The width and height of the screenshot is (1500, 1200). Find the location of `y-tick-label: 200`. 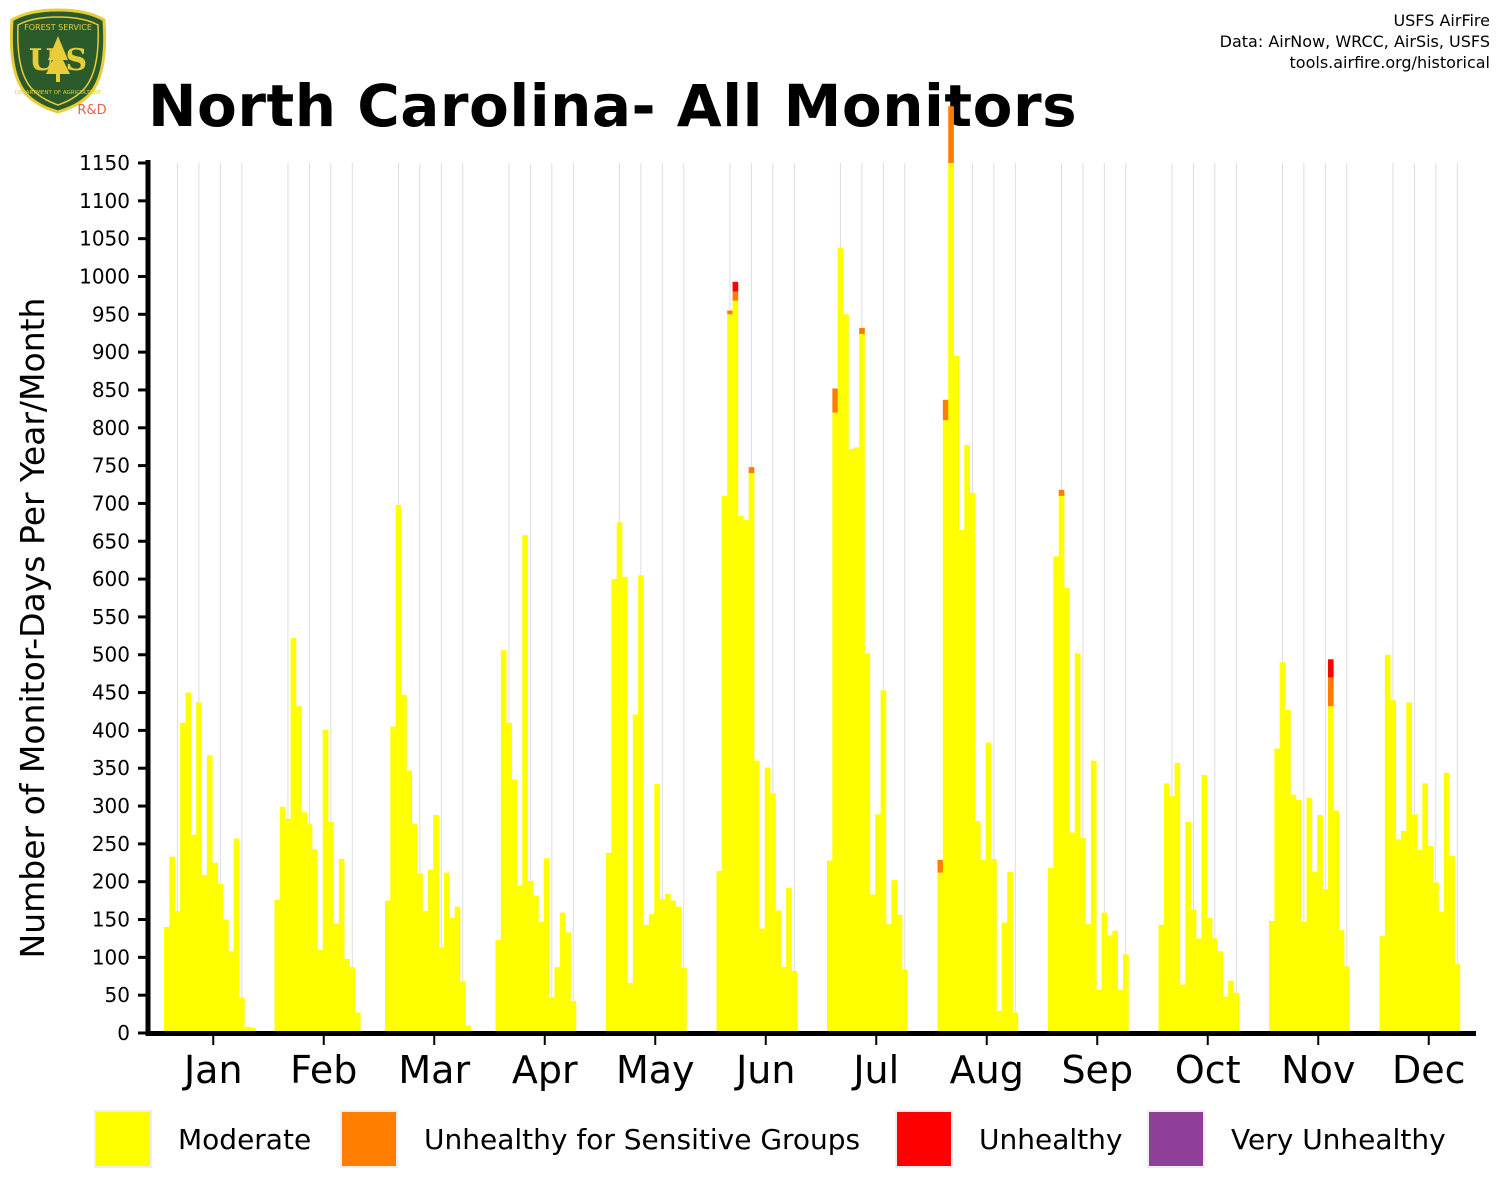

y-tick-label: 200 is located at coordinates (111, 882).